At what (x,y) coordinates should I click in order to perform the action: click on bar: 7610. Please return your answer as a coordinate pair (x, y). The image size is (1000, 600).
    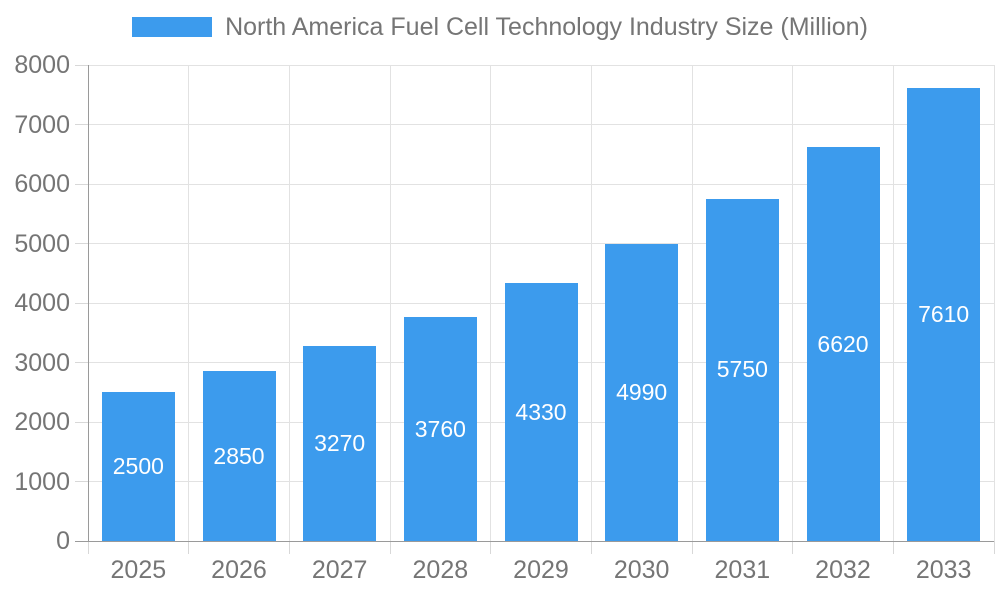
    Looking at the image, I should click on (944, 314).